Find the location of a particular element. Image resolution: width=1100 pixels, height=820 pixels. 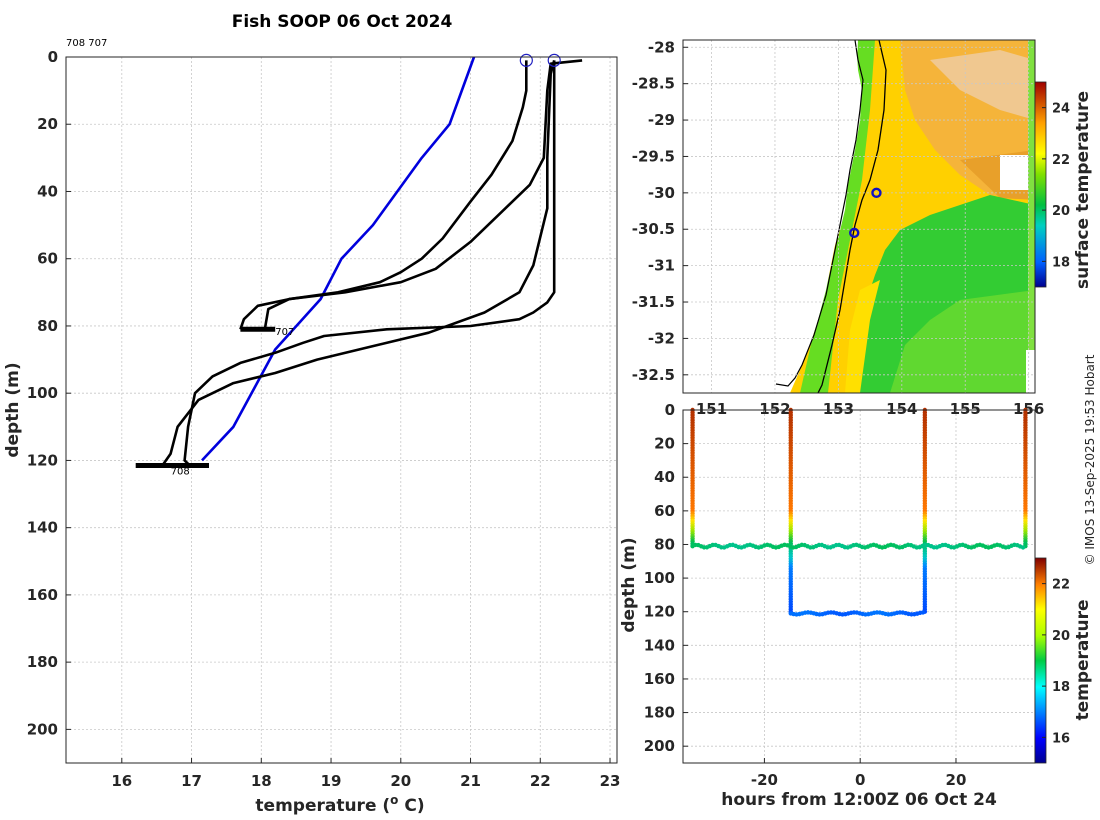

profile-ylabel: depth (m) is located at coordinates (13, 409).